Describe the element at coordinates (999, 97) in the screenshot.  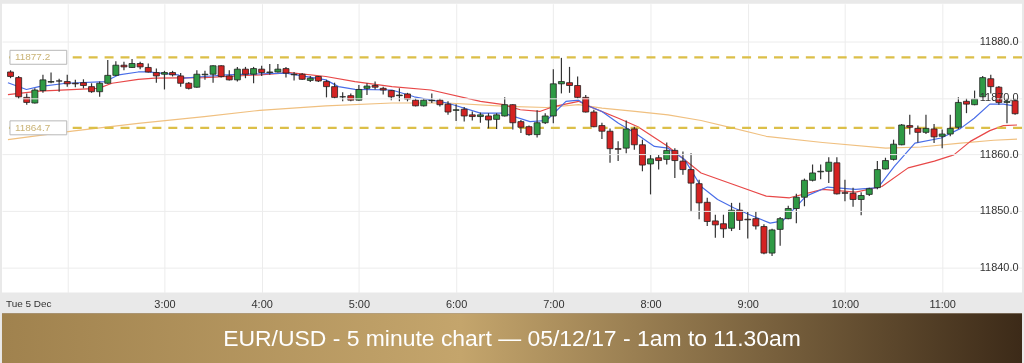
I see `y-tick-label: 11870.0` at that location.